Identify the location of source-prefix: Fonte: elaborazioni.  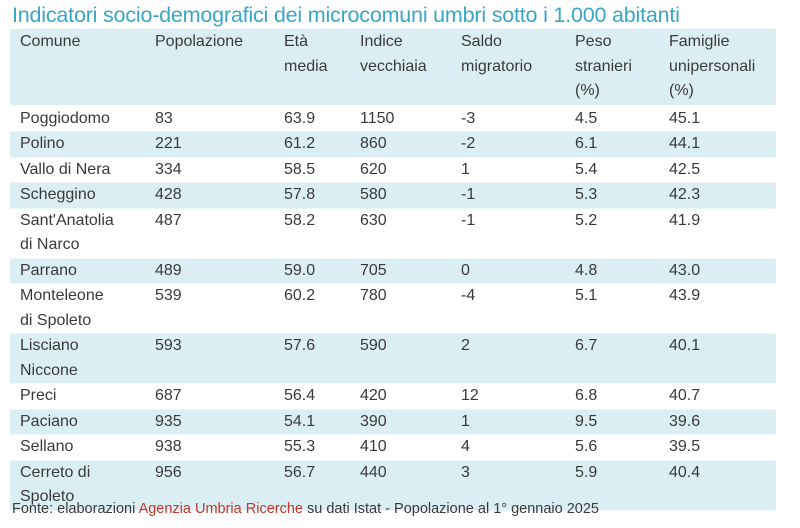
(75, 509).